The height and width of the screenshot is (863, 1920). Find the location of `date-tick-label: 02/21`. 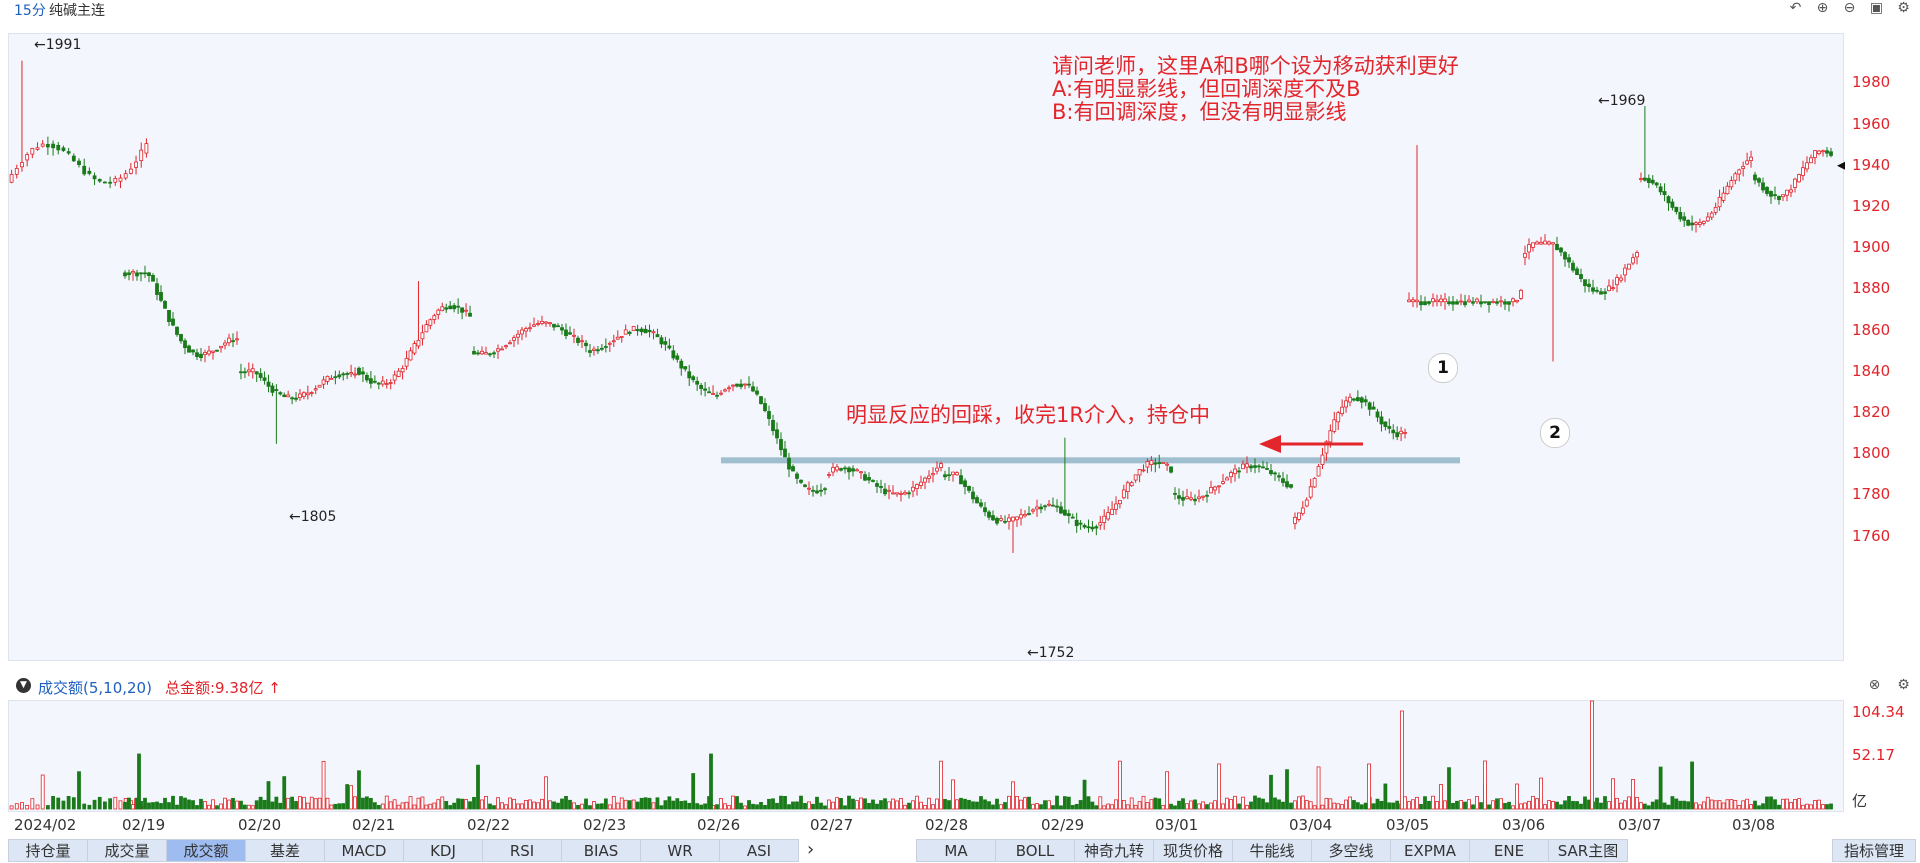

date-tick-label: 02/21 is located at coordinates (374, 825).